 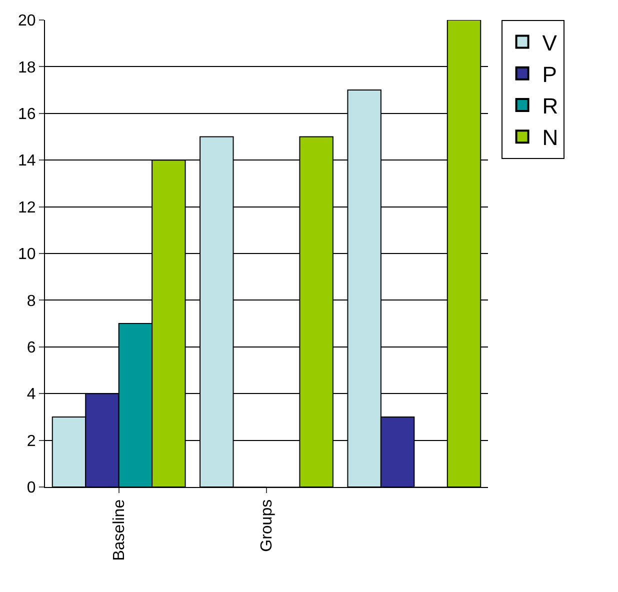 I want to click on x-tick-label: Groups, so click(x=267, y=525).